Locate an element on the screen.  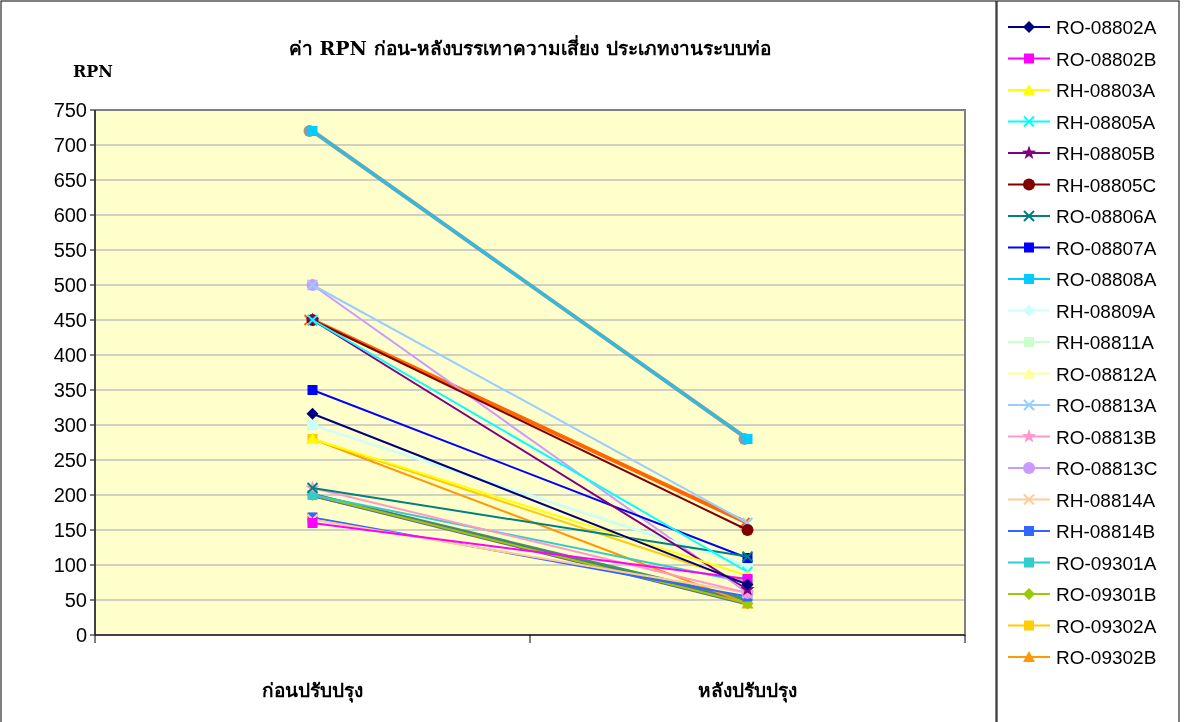
y-tick-label: 500 is located at coordinates (70, 285).